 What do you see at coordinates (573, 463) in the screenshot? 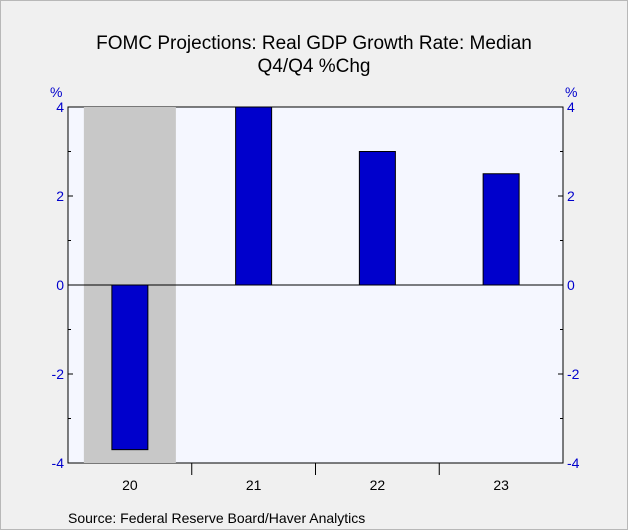
I see `ytick-label-right: -4` at bounding box center [573, 463].